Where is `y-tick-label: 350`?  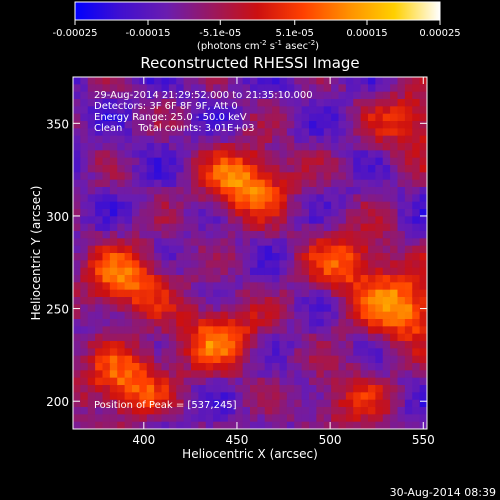 y-tick-label: 350 is located at coordinates (57, 124).